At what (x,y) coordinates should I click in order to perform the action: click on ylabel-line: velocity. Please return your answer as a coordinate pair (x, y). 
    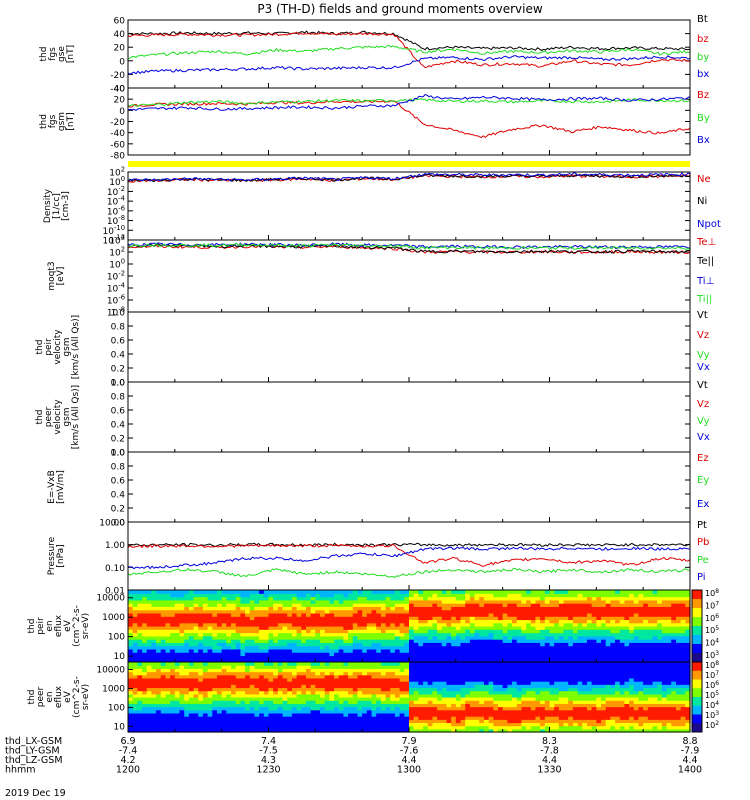
    Looking at the image, I should click on (58, 417).